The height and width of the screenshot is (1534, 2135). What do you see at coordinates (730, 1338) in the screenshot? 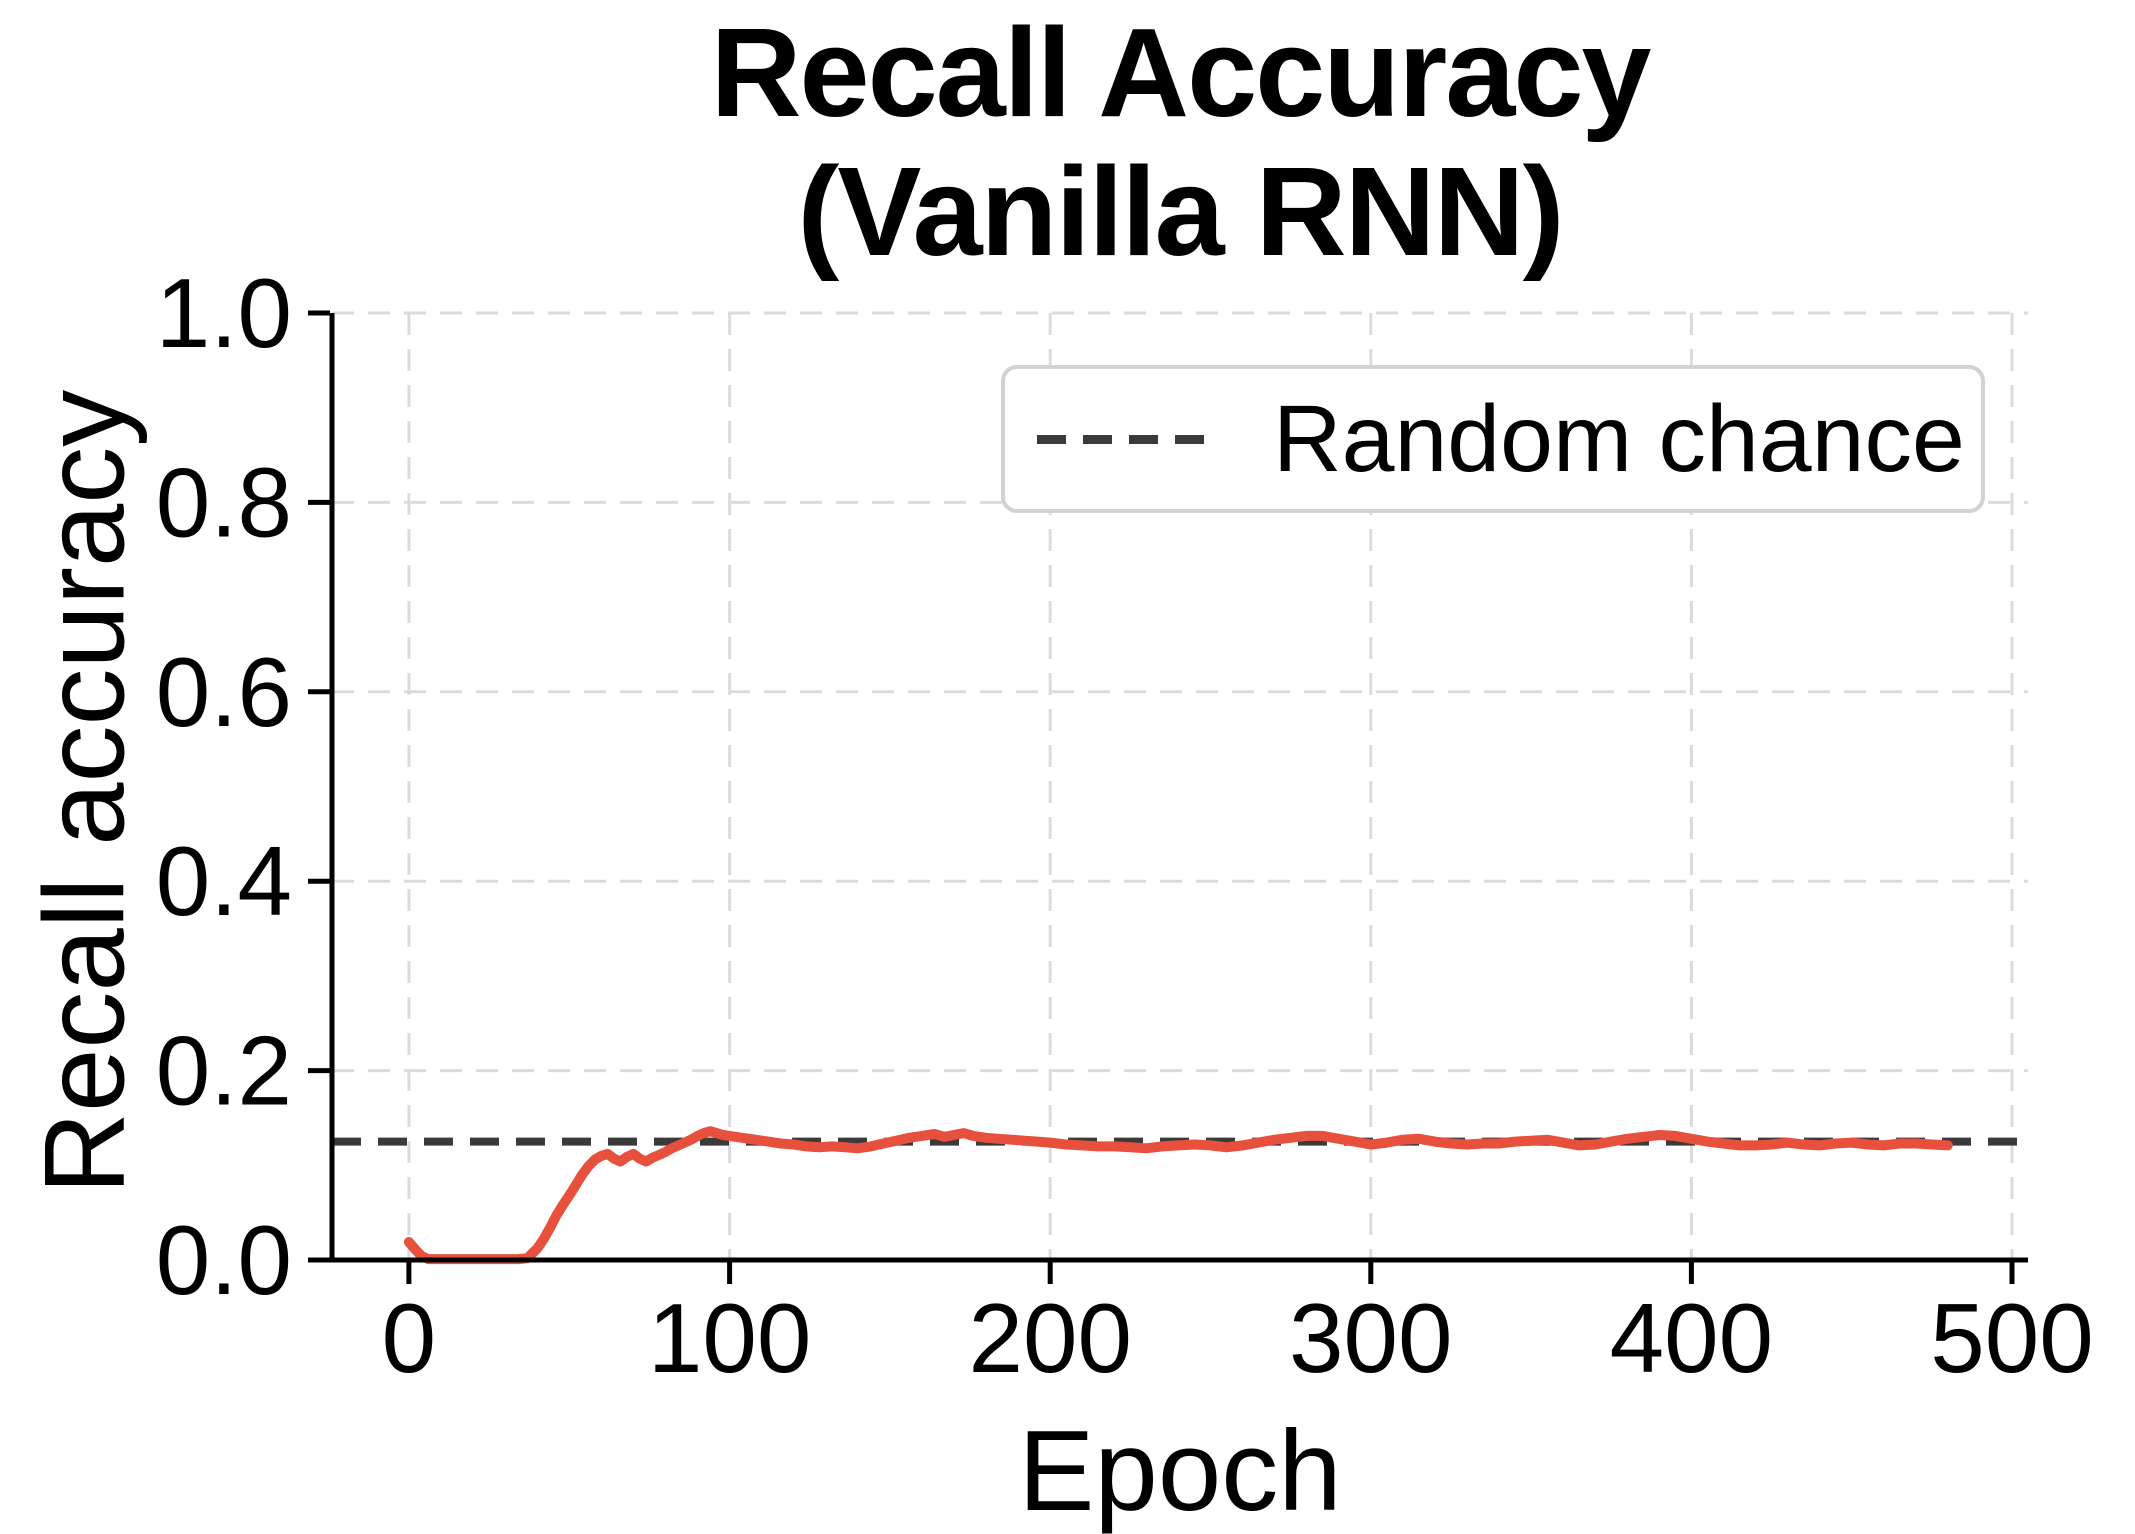
I see `x-tick-label: 100` at bounding box center [730, 1338].